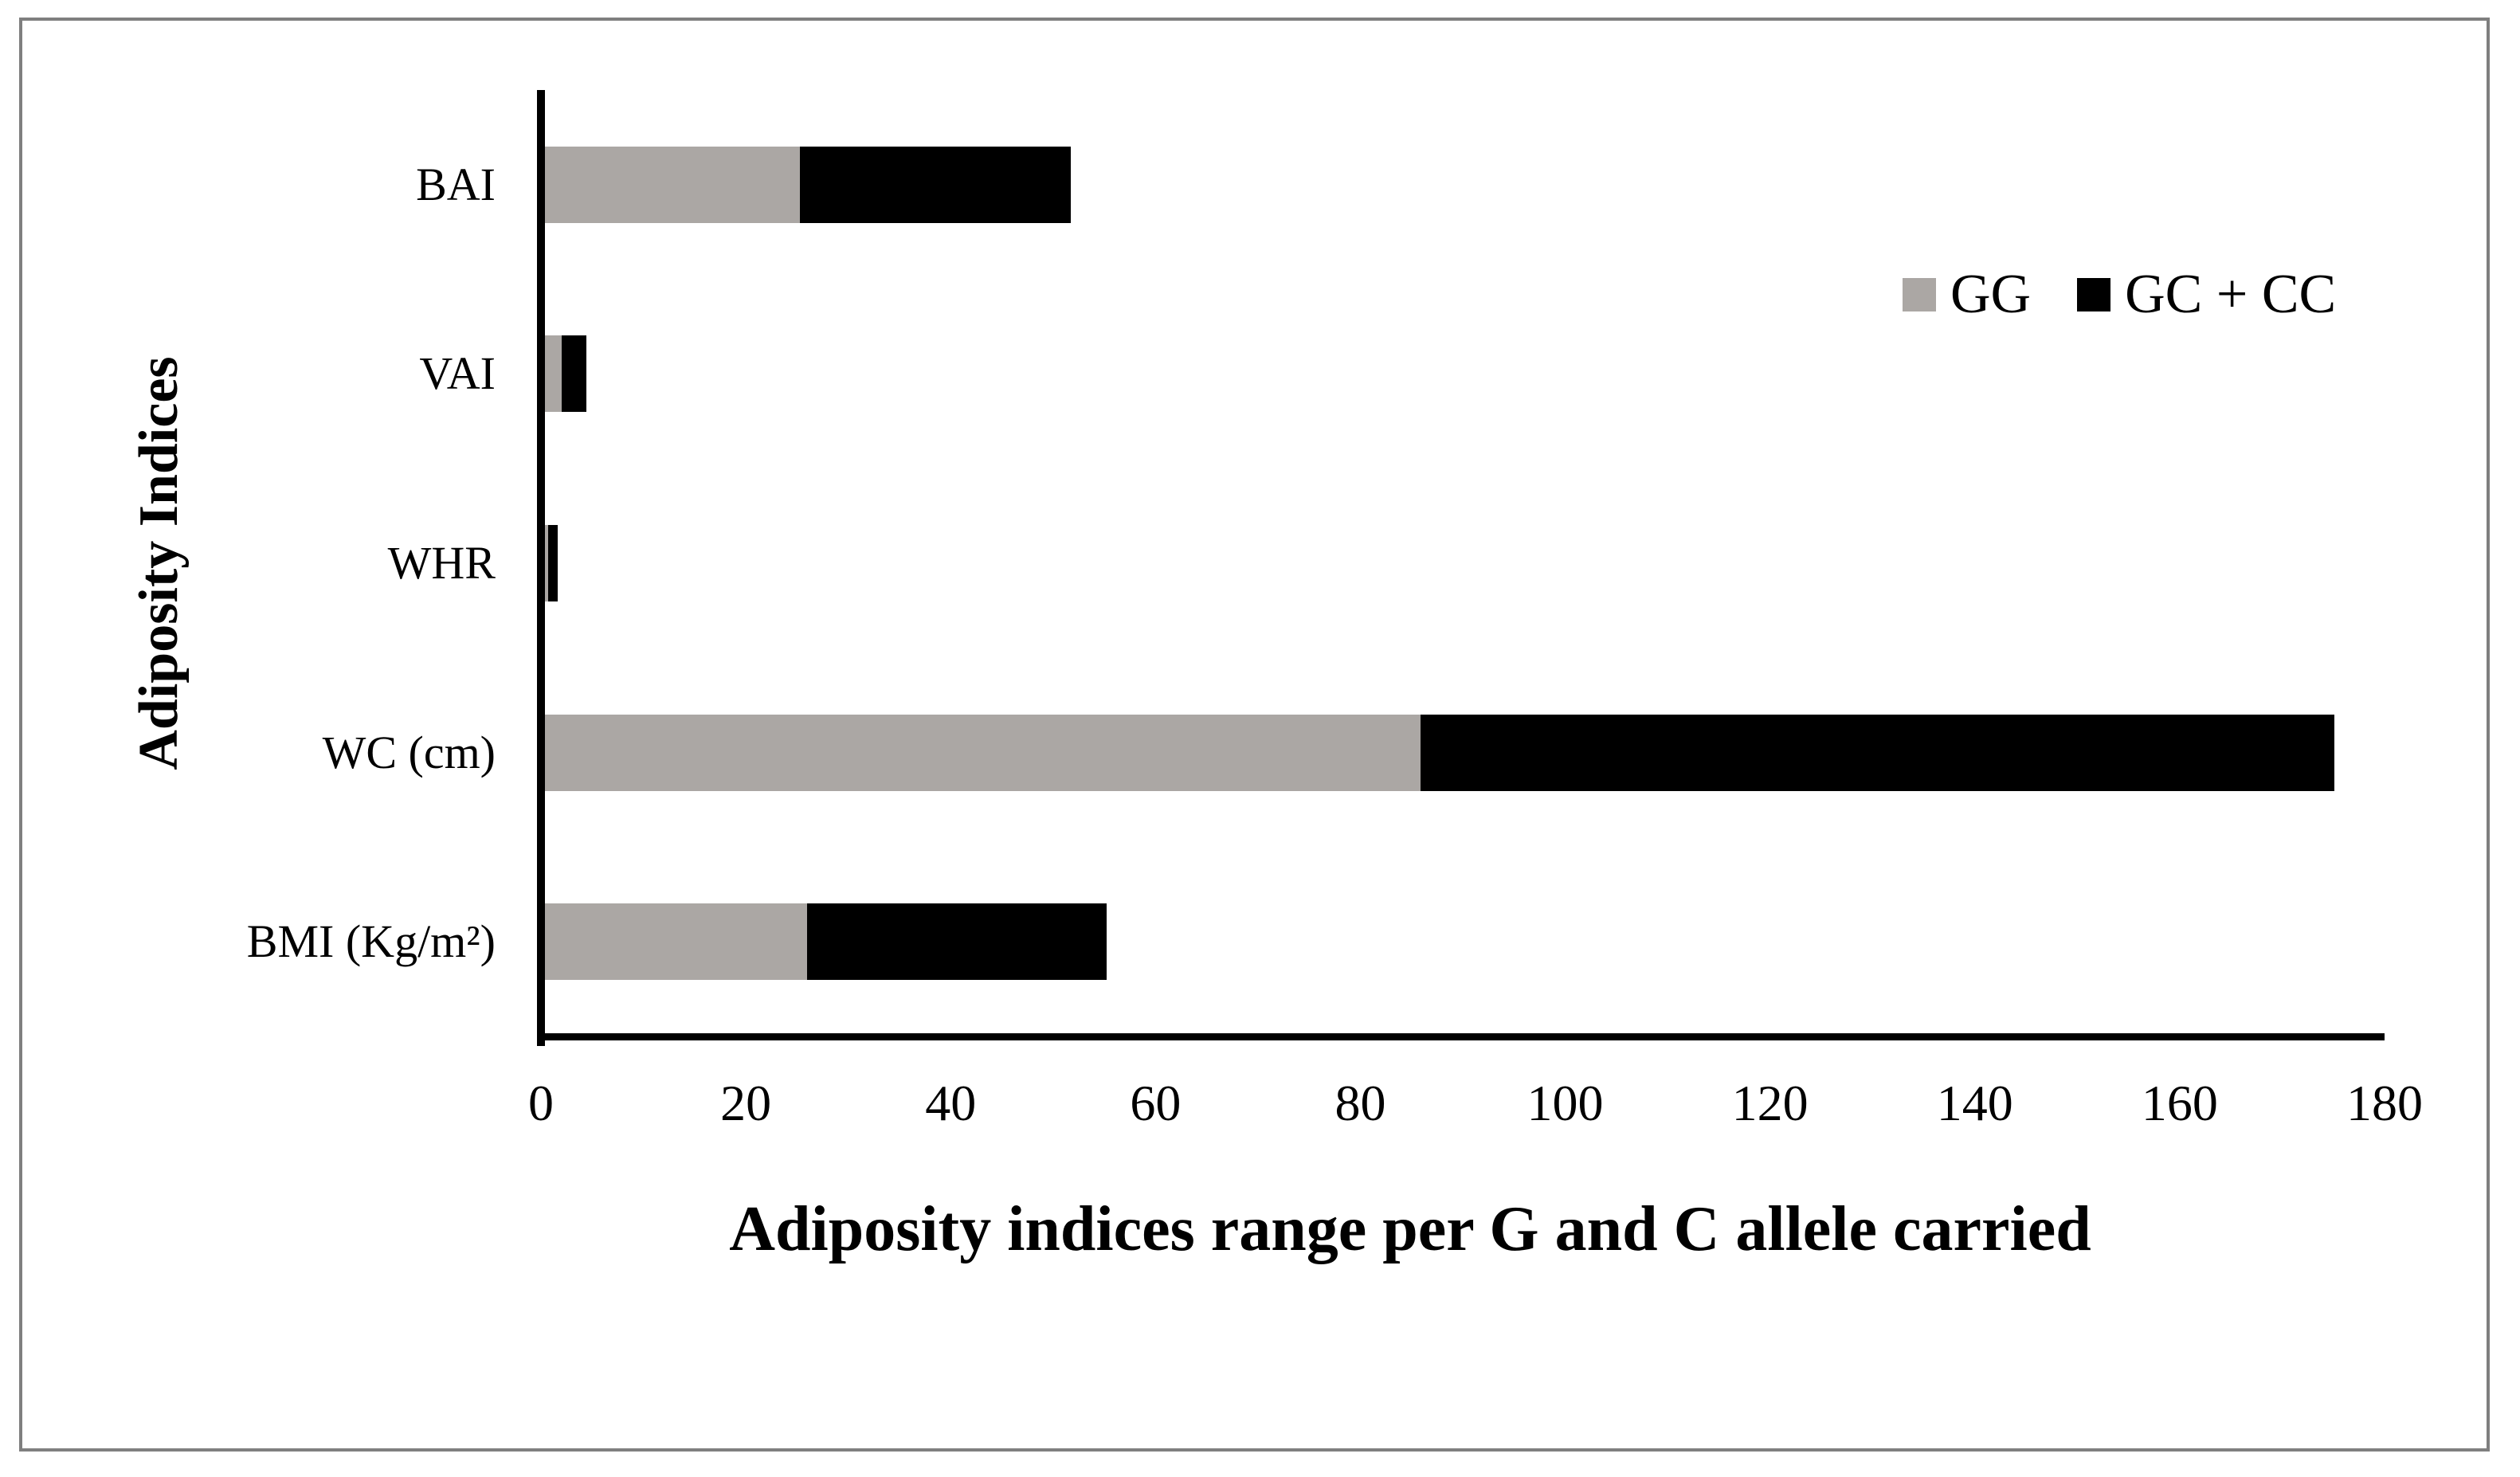 This screenshot has width=2520, height=1477. I want to click on legend-label-gg: GG, so click(1991, 294).